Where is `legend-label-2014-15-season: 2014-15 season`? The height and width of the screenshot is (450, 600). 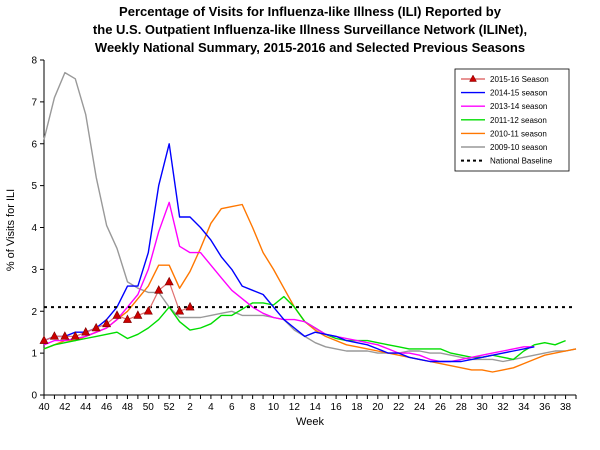
legend-label-2014-15-season: 2014-15 season is located at coordinates (518, 93).